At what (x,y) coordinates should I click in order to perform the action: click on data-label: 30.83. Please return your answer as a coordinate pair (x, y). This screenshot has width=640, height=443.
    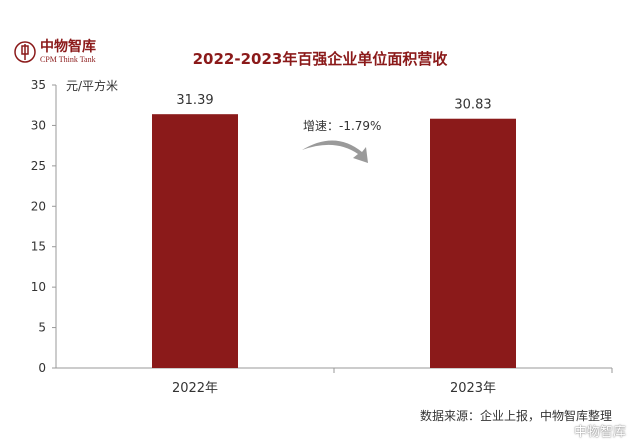
    Looking at the image, I should click on (472, 105).